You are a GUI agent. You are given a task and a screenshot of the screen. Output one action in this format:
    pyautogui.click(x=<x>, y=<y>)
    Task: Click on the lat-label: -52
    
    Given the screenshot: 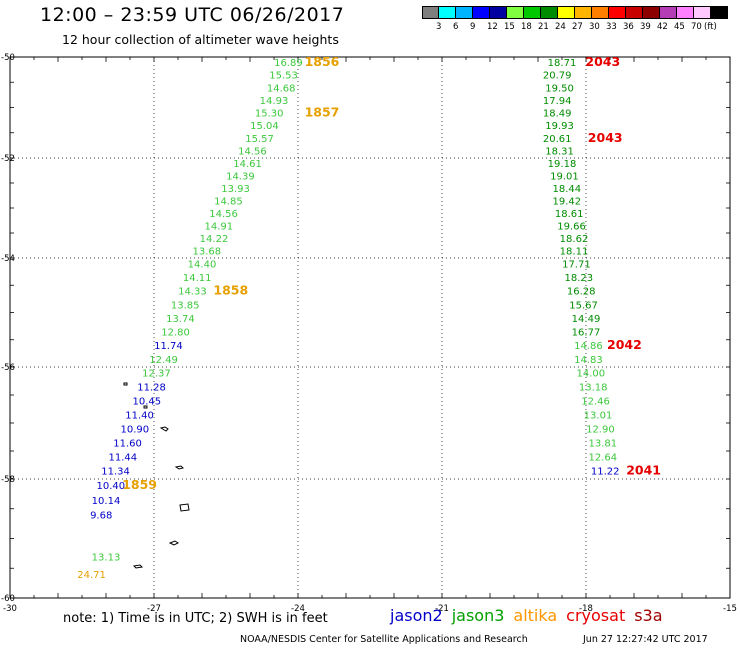 What is the action you would take?
    pyautogui.click(x=8, y=159)
    